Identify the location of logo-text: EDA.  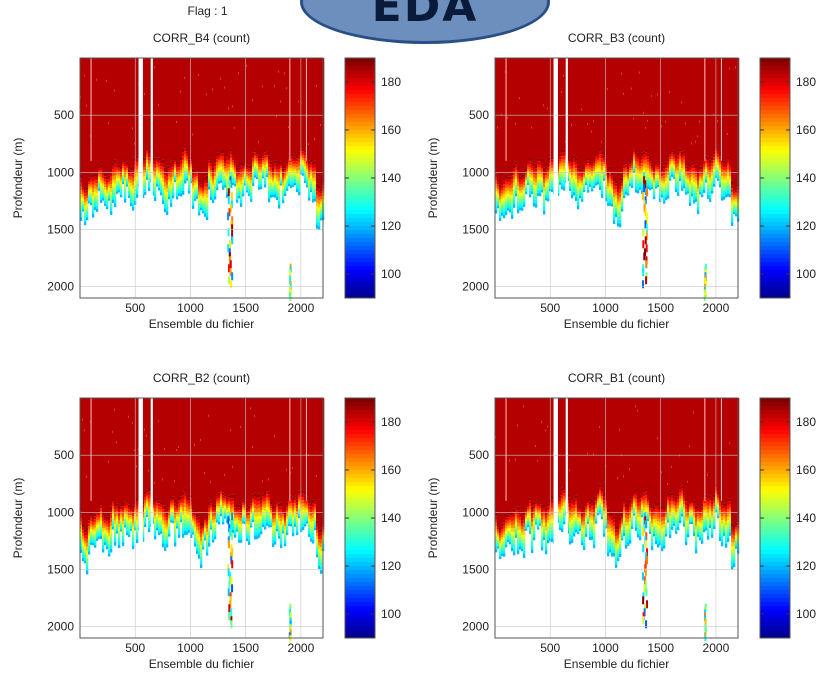
(425, 16).